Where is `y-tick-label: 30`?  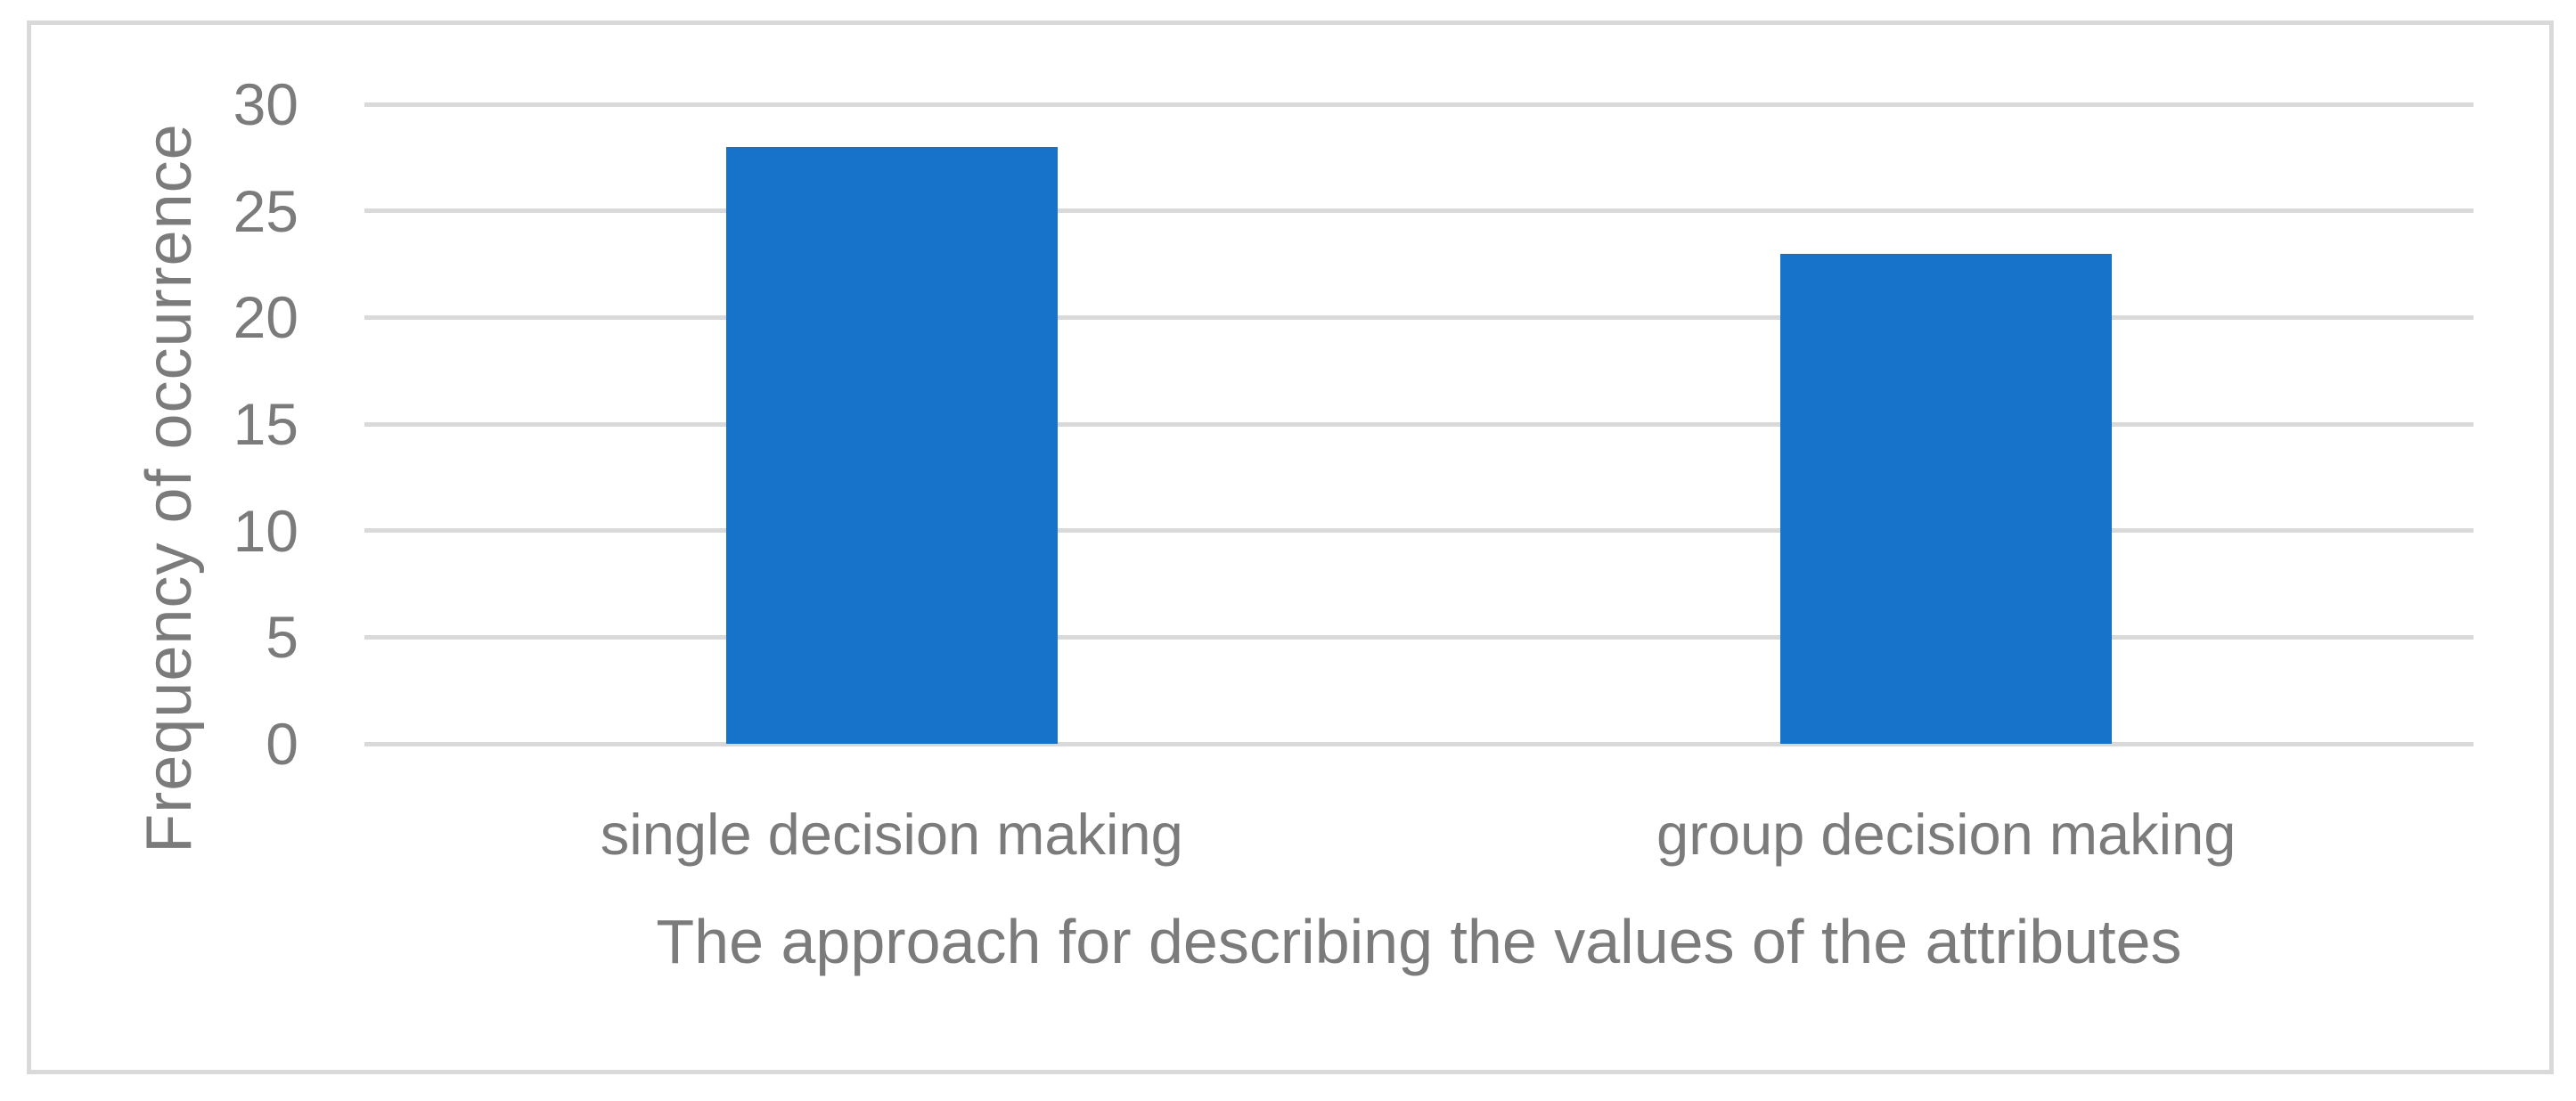
y-tick-label: 30 is located at coordinates (265, 104).